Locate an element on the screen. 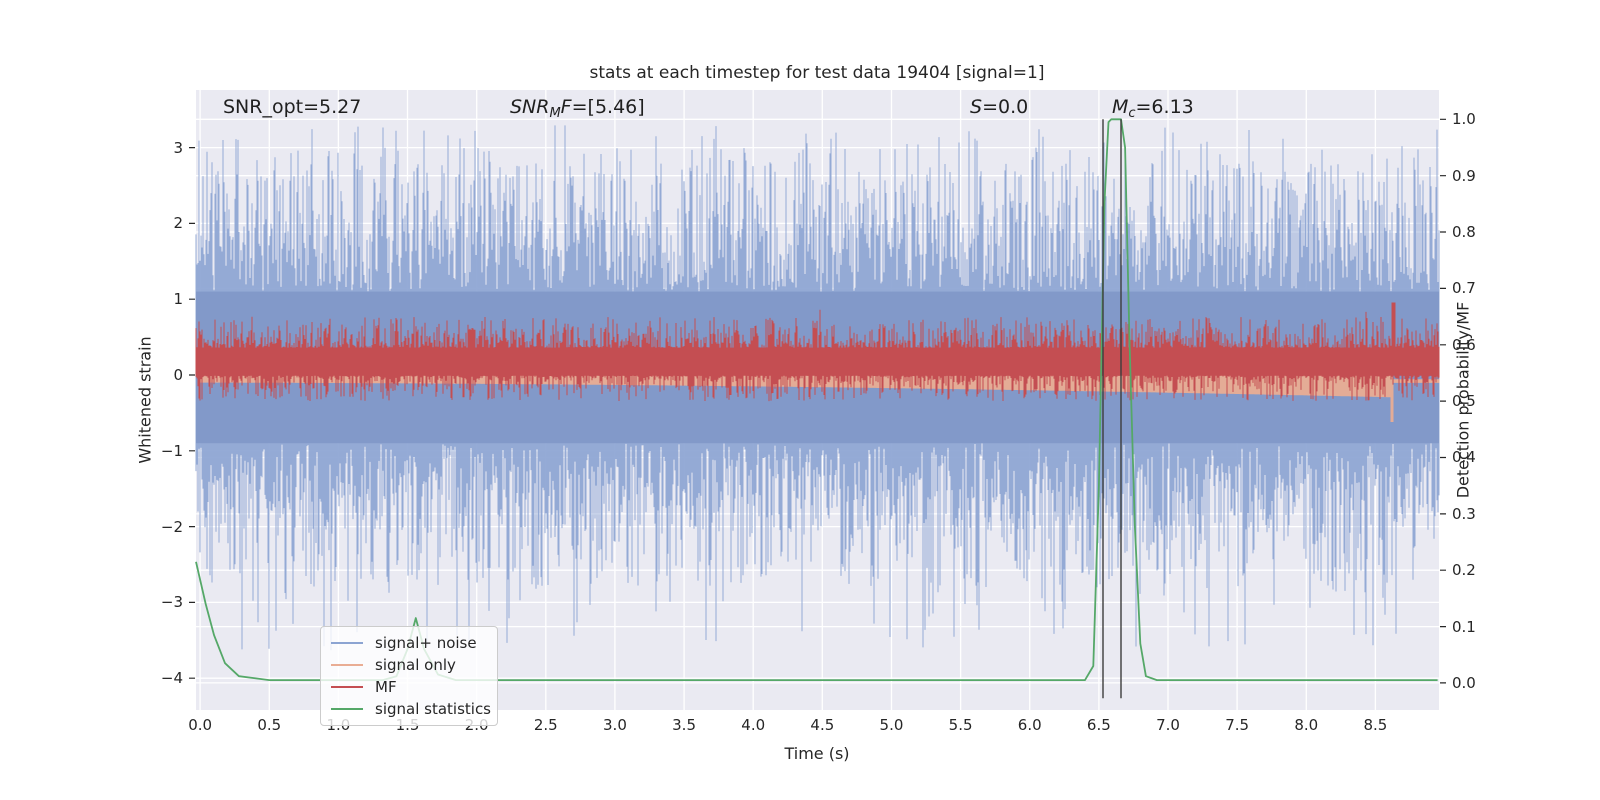 The height and width of the screenshot is (800, 1600). annotation-text: S is located at coordinates (976, 107).